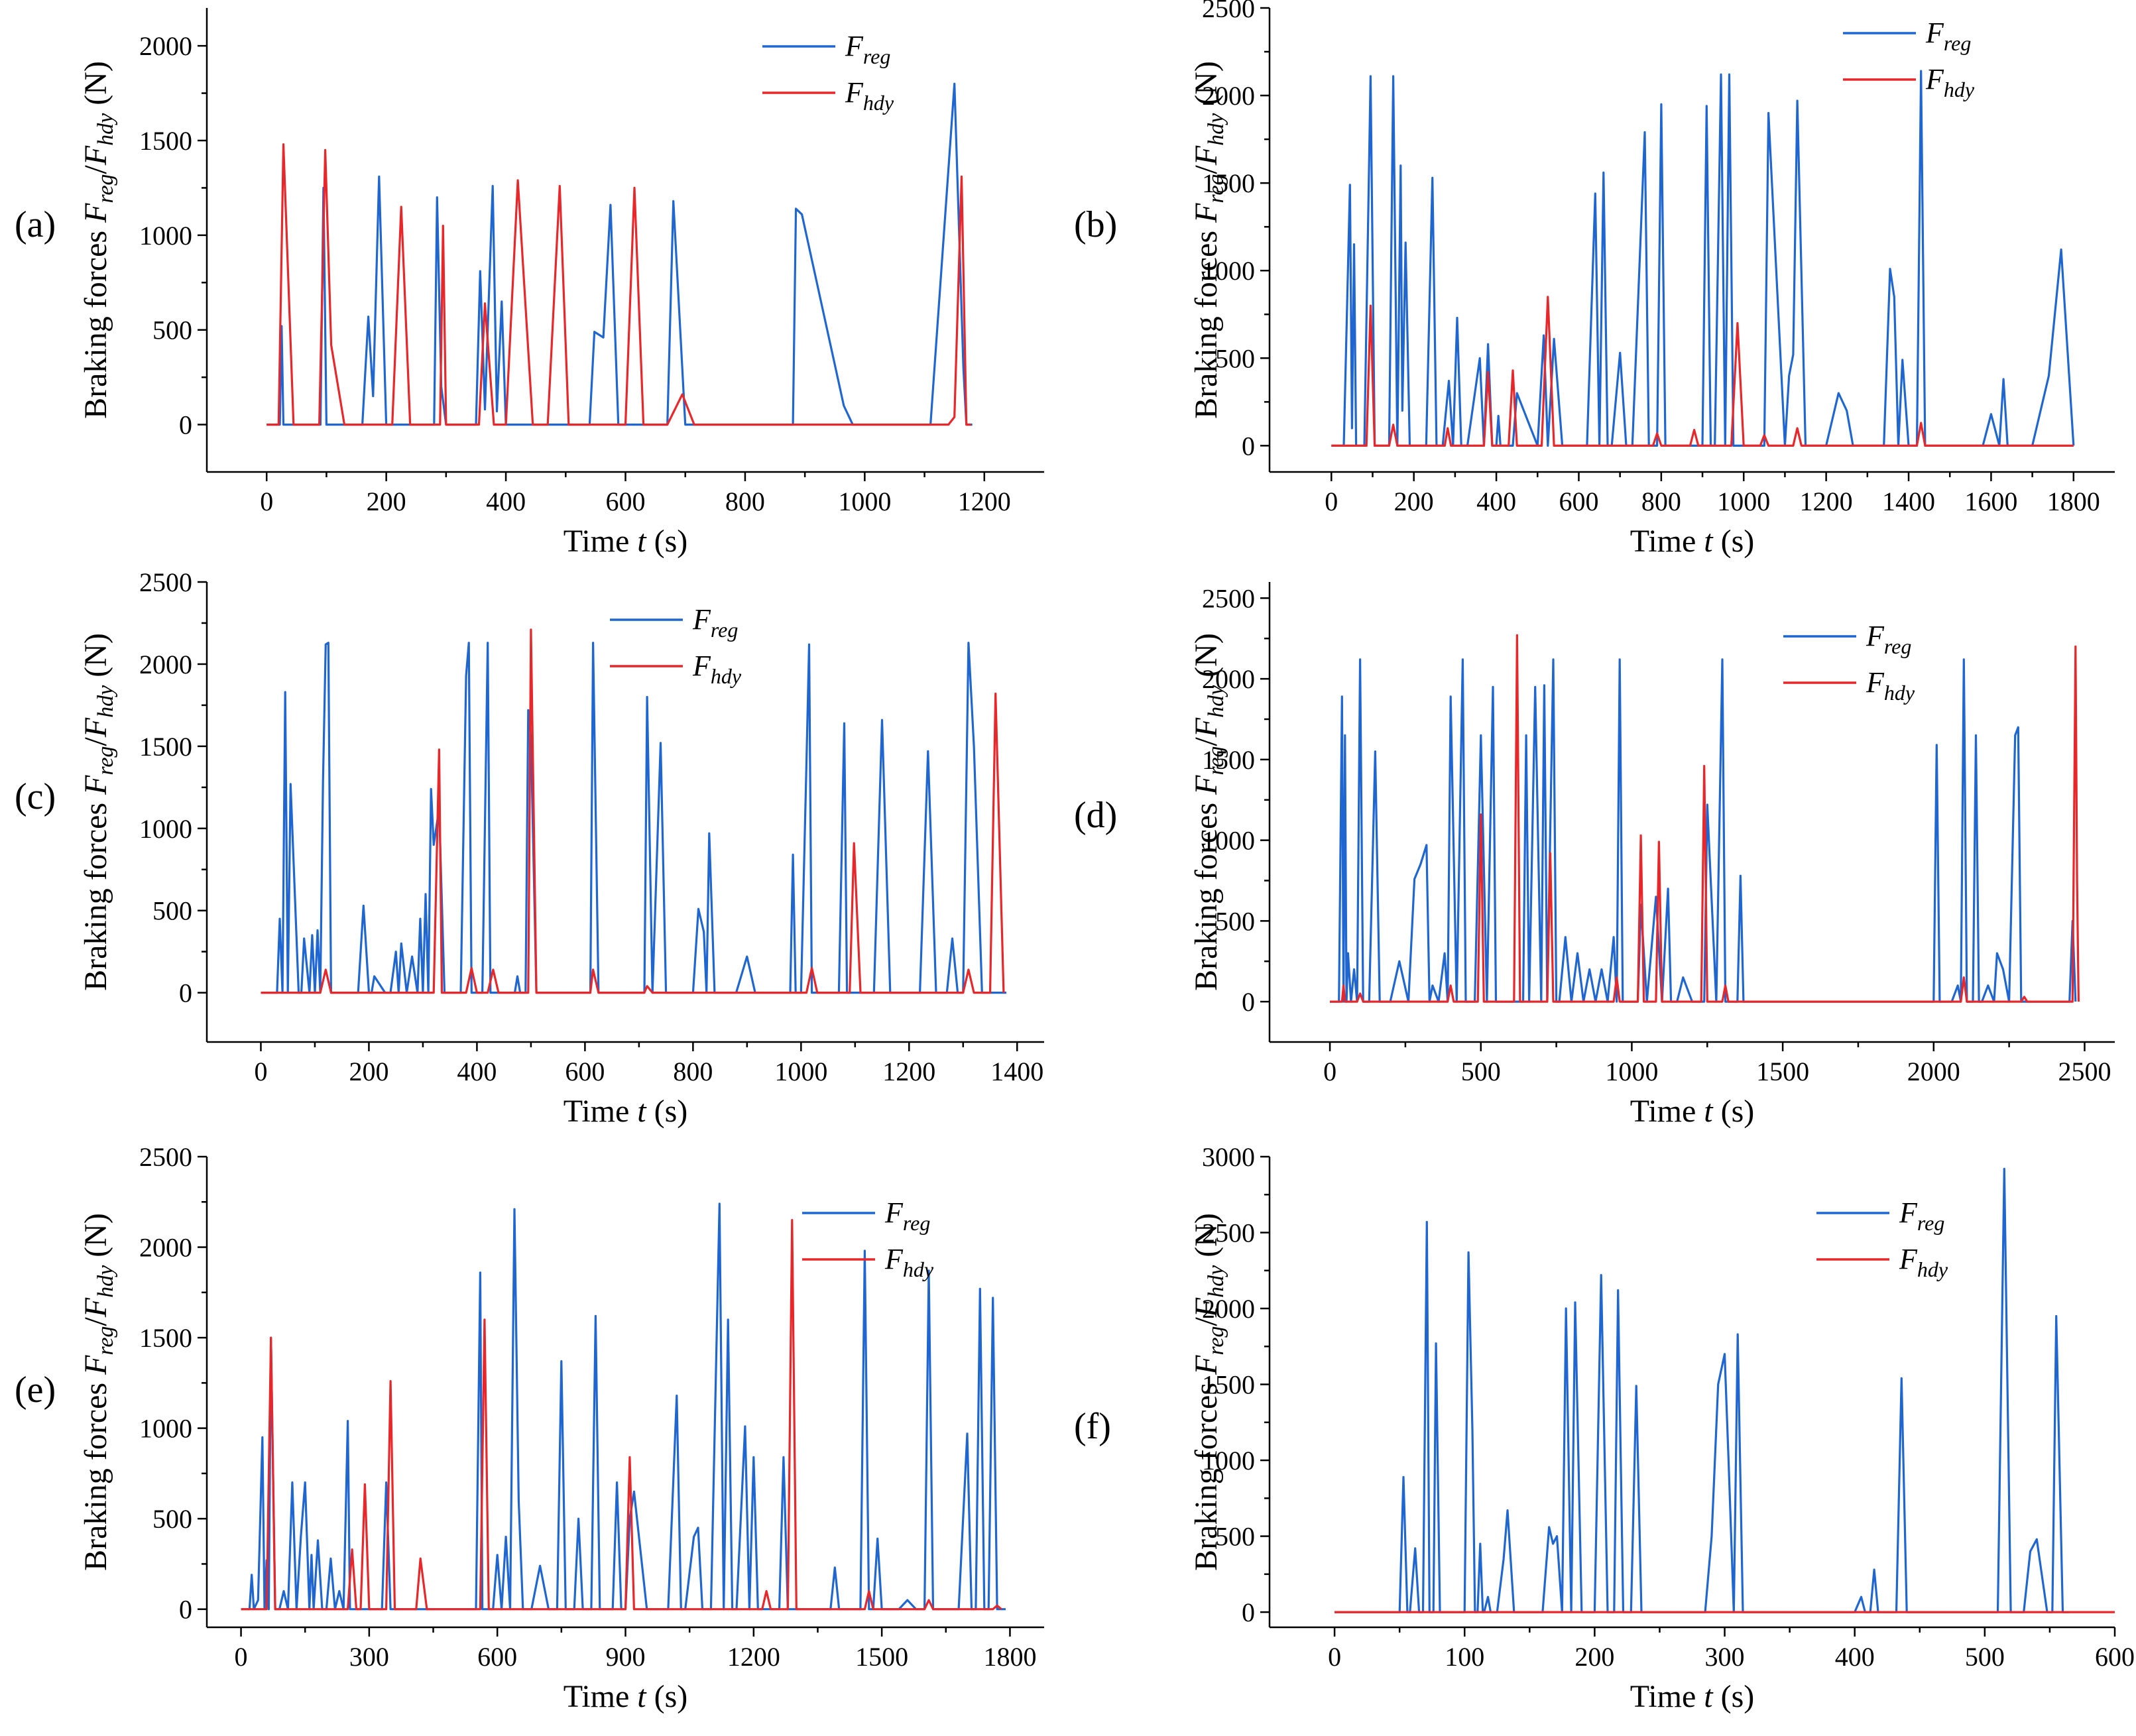 This screenshot has width=2136, height=1736. I want to click on panel-label: (f), so click(1092, 1426).